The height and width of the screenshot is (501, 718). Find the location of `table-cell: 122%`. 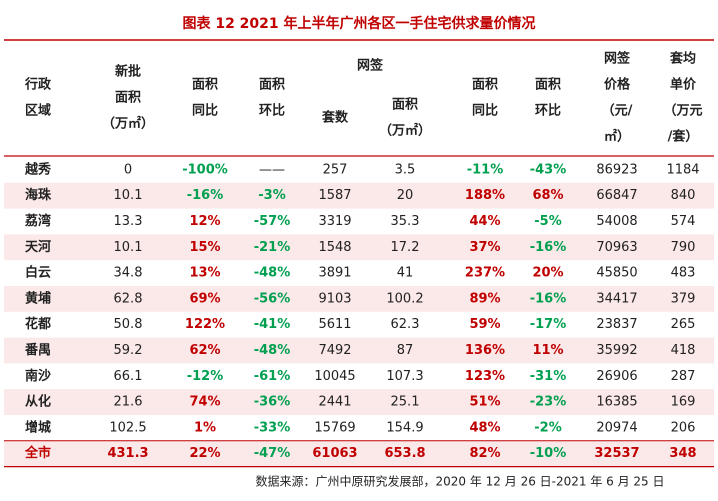

table-cell: 122% is located at coordinates (205, 324).